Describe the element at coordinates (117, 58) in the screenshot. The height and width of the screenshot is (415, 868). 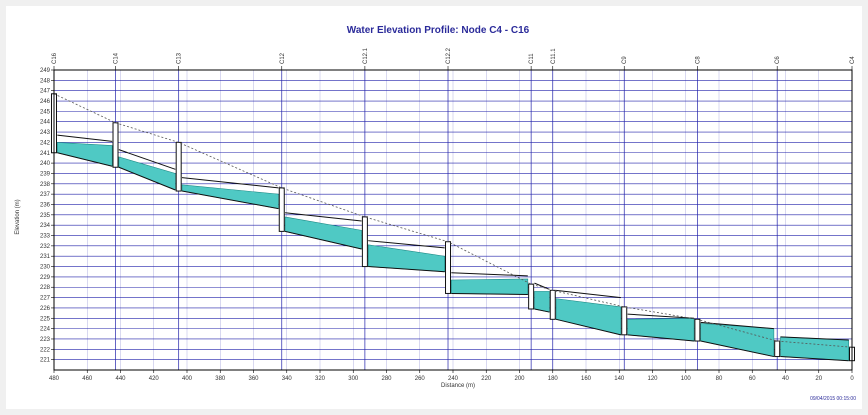
I see `node-label: C14` at that location.